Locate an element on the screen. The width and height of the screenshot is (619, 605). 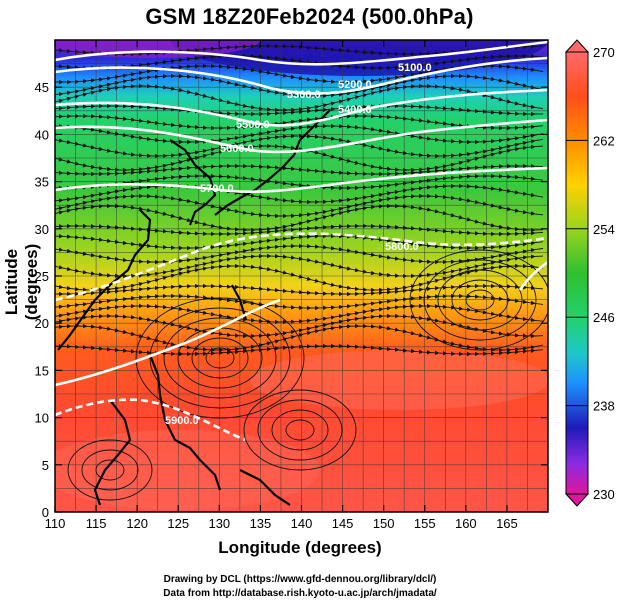
y-tick-label: 10 is located at coordinates (42, 418).